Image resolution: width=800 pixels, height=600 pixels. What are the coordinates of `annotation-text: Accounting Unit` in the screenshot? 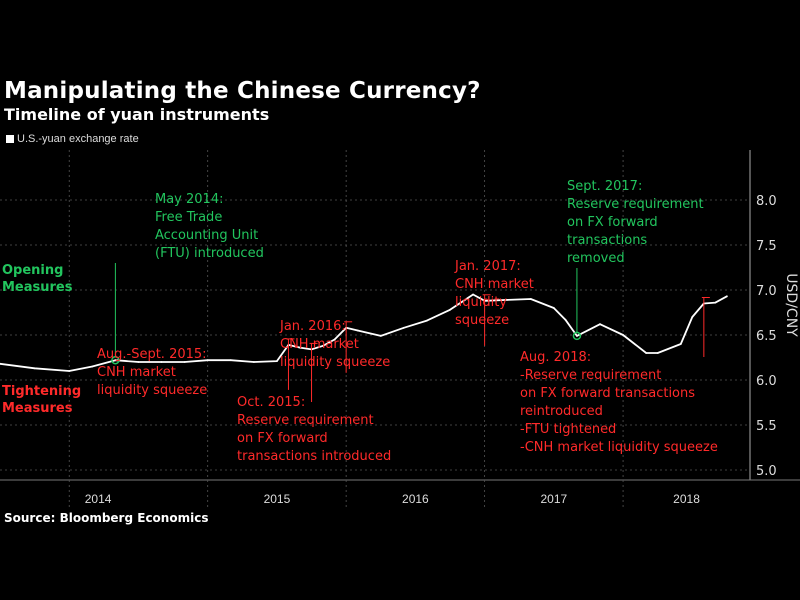 It's located at (206, 235).